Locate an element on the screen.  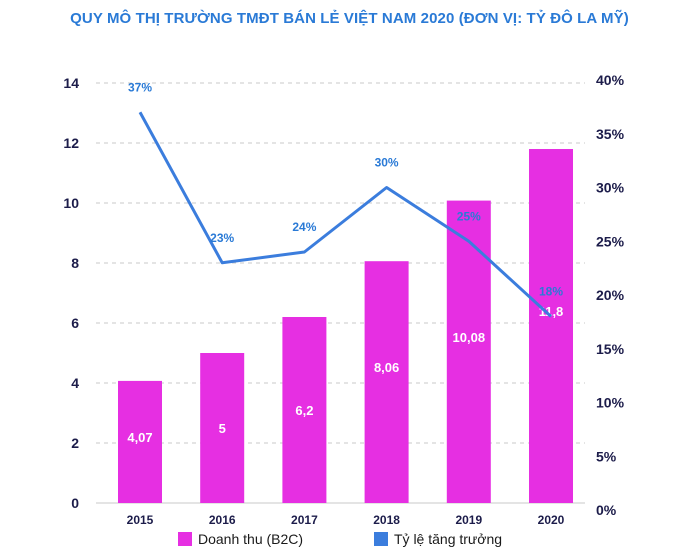
right-tick-label-8: 40% is located at coordinates (610, 80).